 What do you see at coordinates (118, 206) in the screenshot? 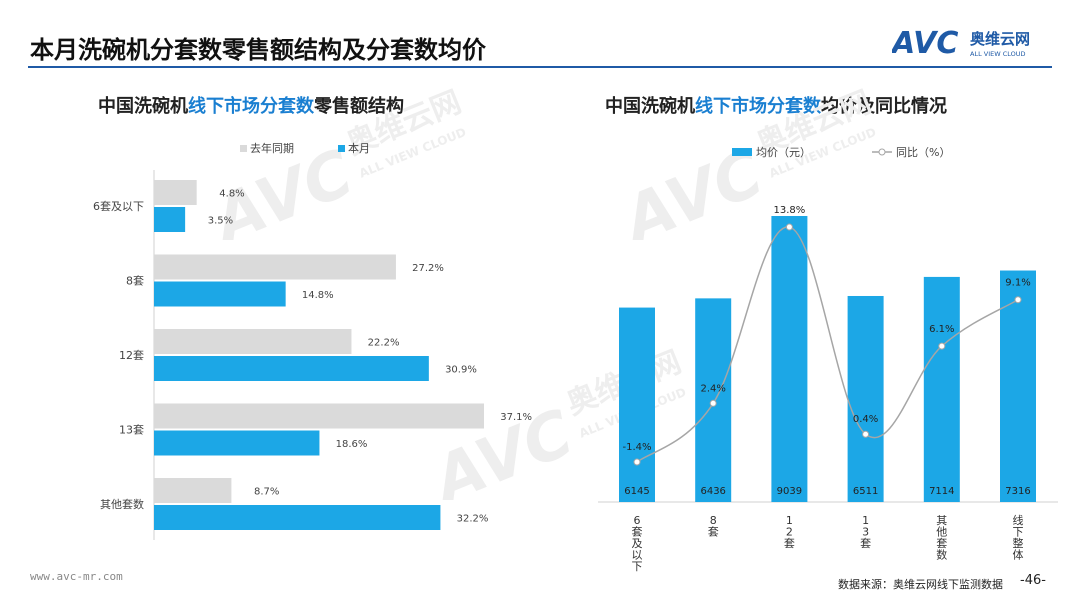
I see `left-category-label: 6套及以下` at bounding box center [118, 206].